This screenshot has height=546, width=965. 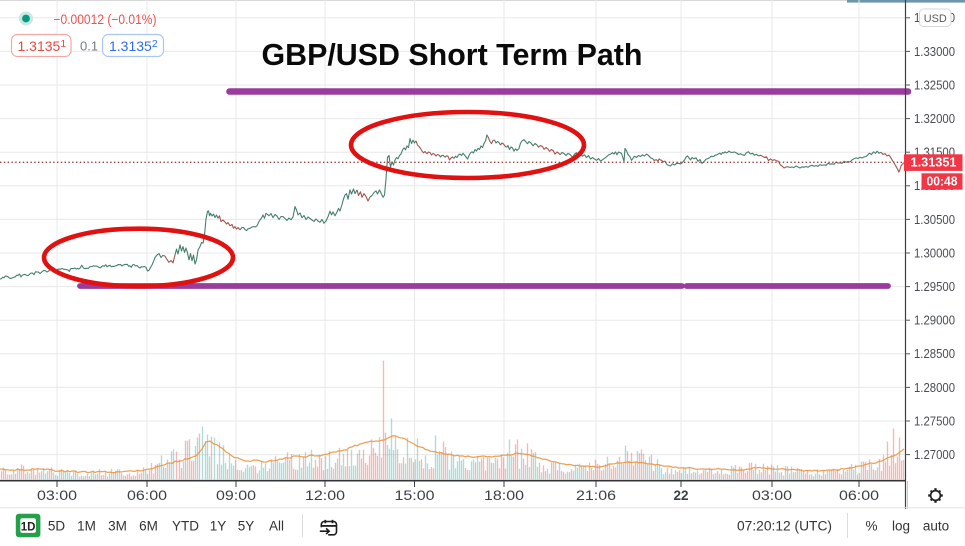 What do you see at coordinates (133, 46) in the screenshot?
I see `svg-text: 1.31352` at bounding box center [133, 46].